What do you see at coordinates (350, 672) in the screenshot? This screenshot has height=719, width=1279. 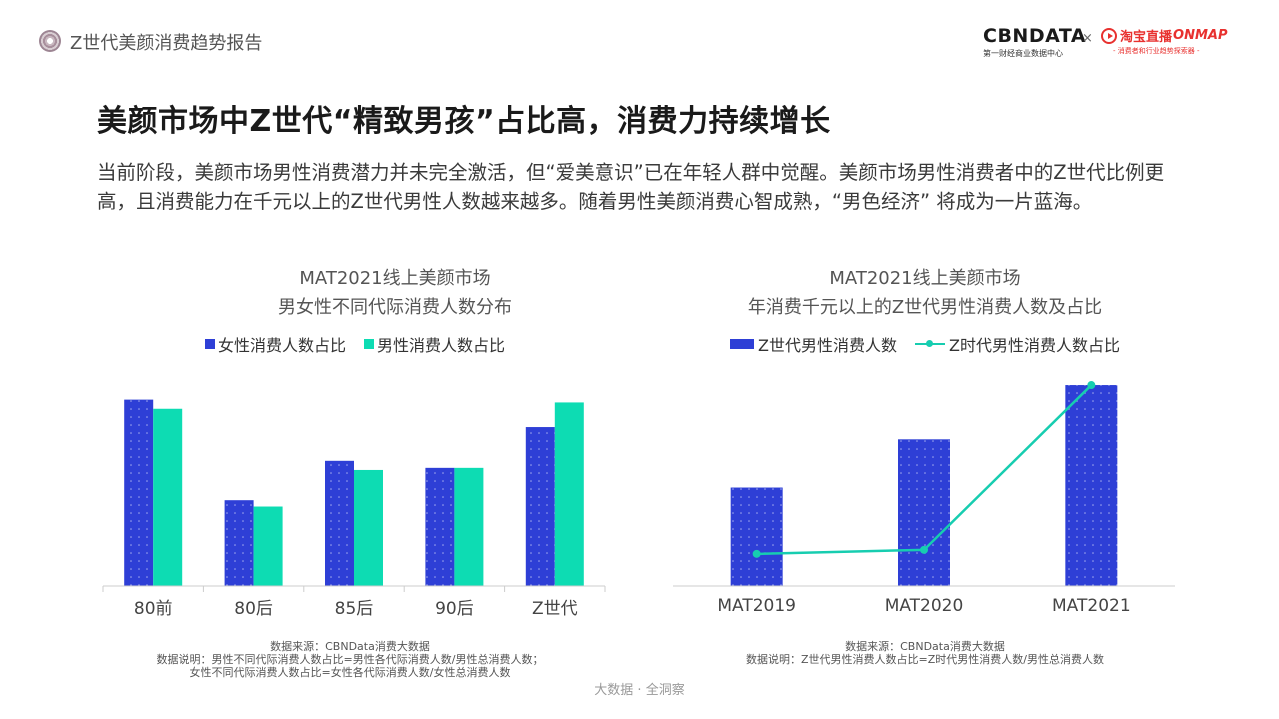 I see `chart1-notes-line2: 女性不同代际消费人数占比=女性各代际消费人数/女性总消费人数` at bounding box center [350, 672].